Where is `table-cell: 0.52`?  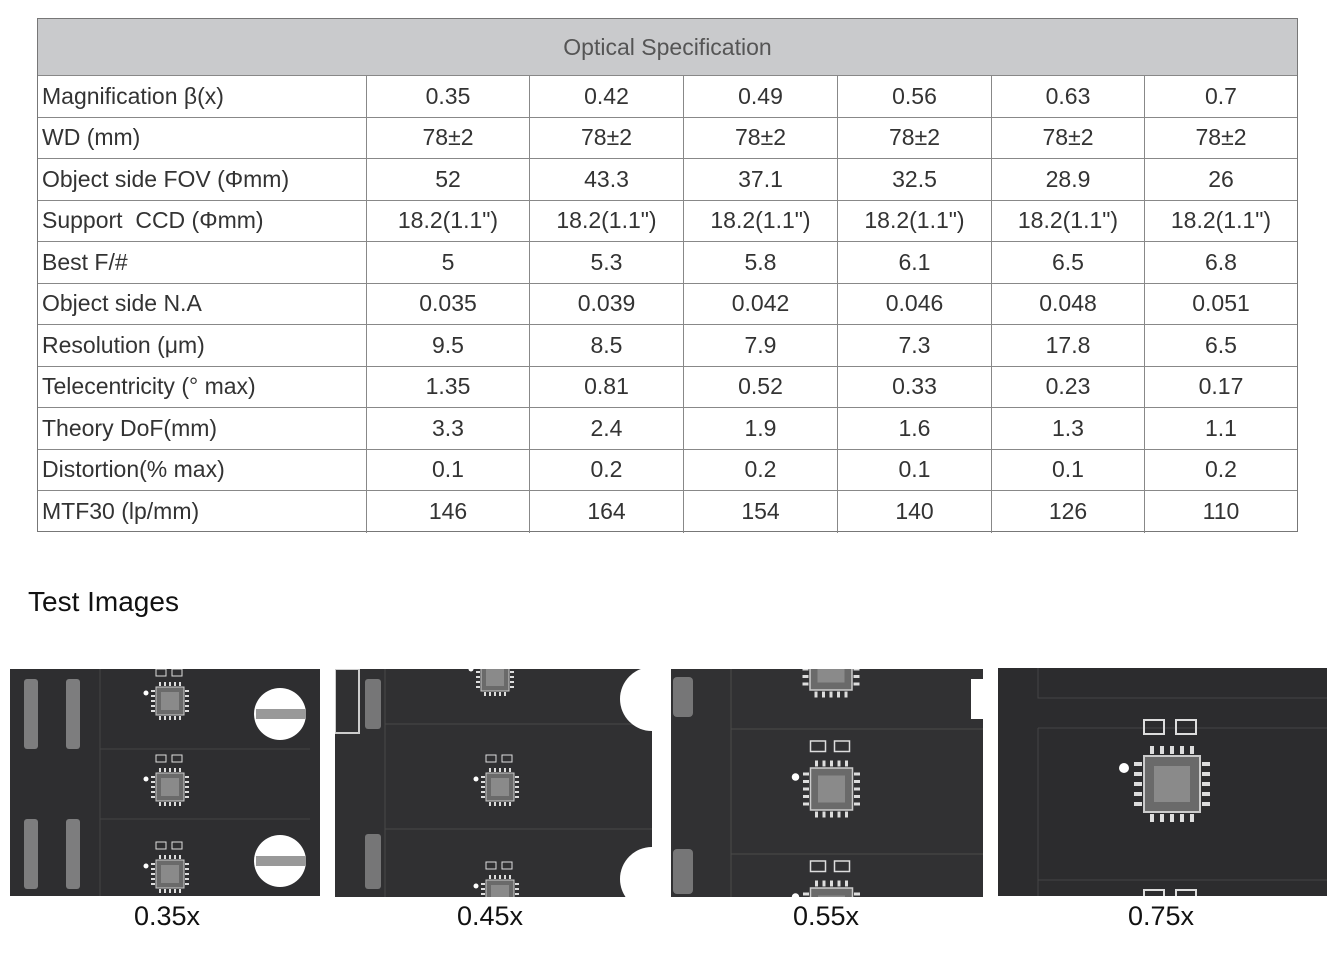
table-cell: 0.52 is located at coordinates (761, 387).